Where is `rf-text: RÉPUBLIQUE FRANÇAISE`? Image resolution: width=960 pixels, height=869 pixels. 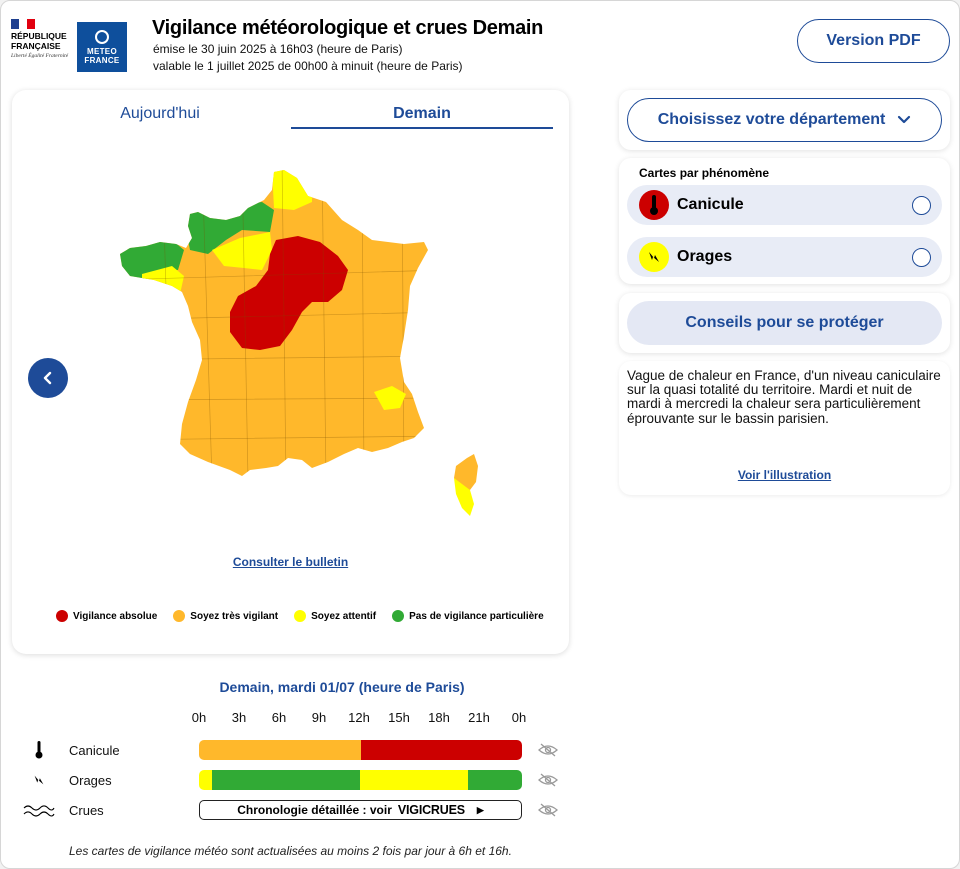
rf-text: RÉPUBLIQUE FRANÇAISE is located at coordinates (39, 41).